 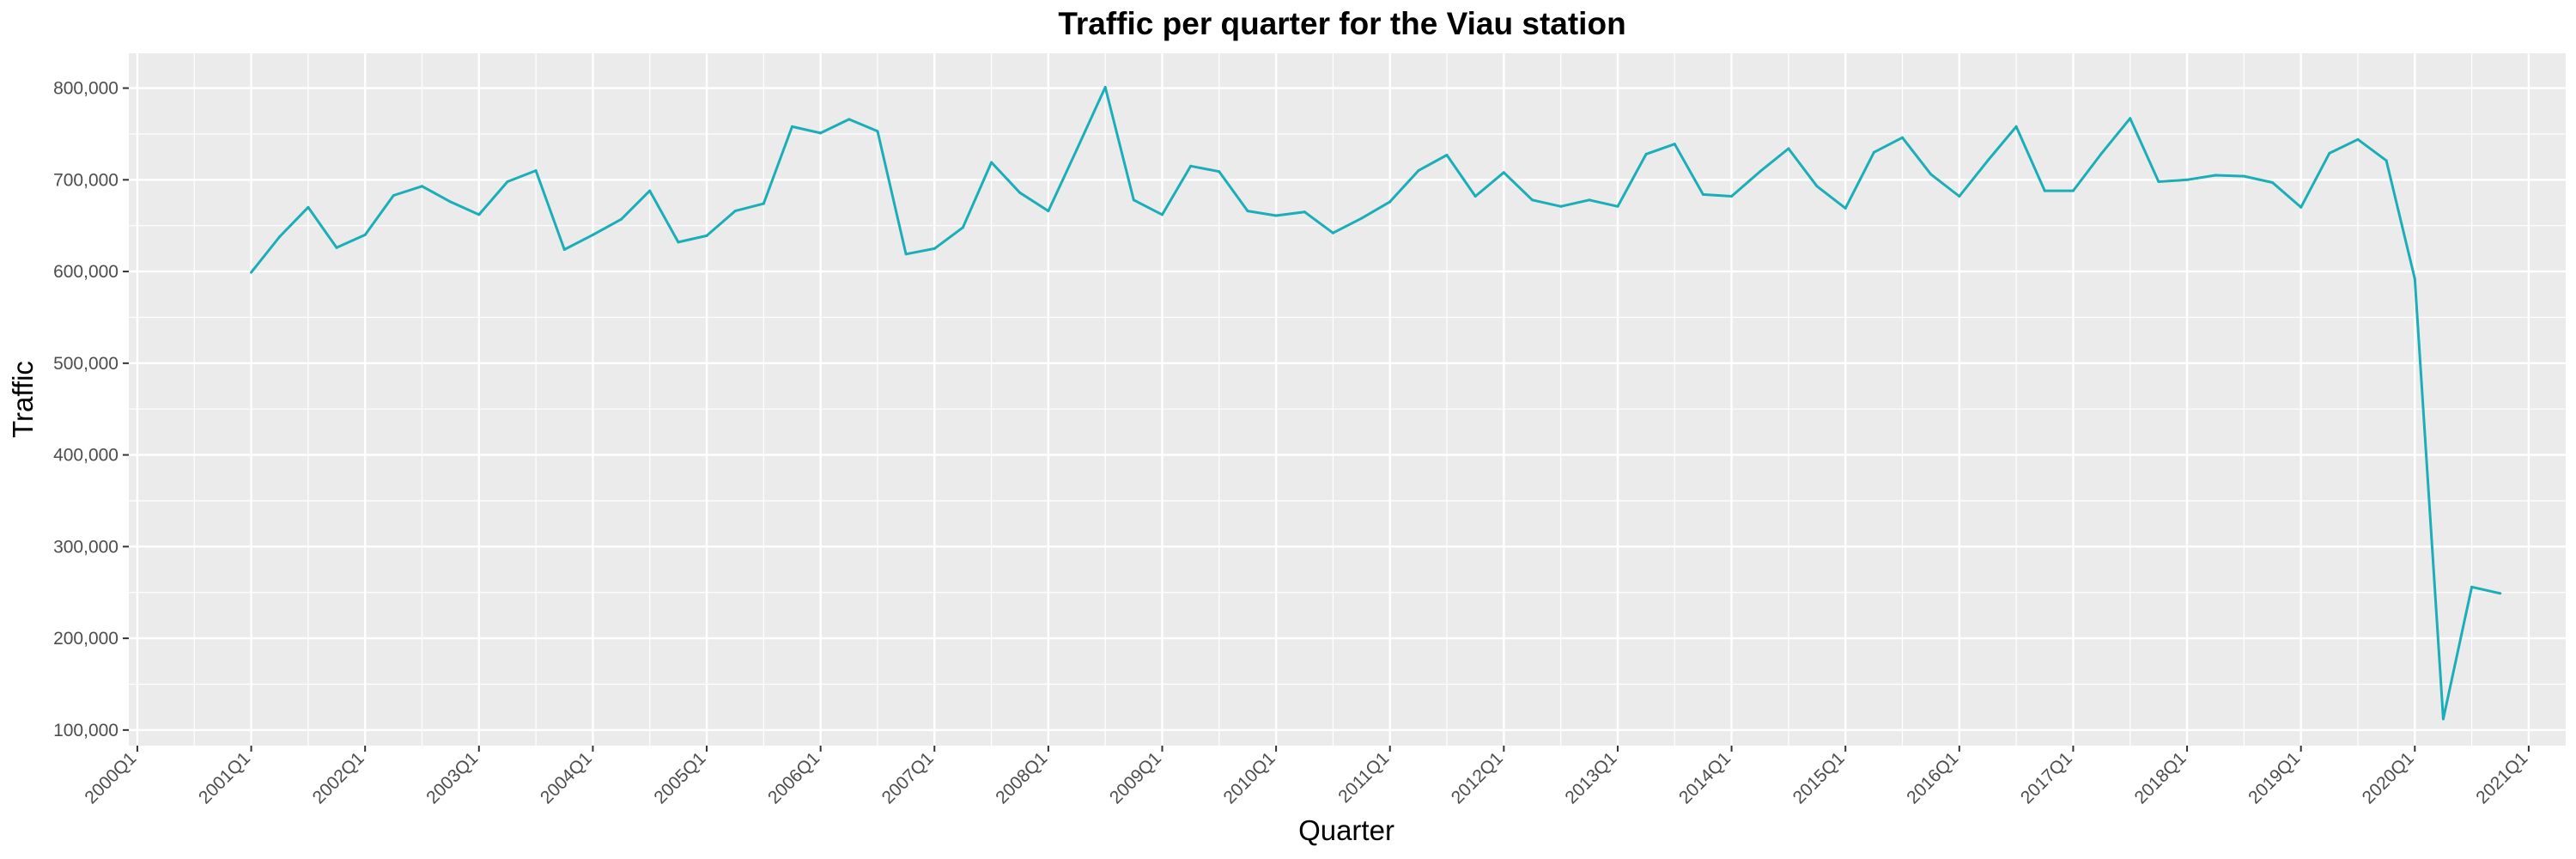 I want to click on y-tick-label: 800,000, so click(x=85, y=89).